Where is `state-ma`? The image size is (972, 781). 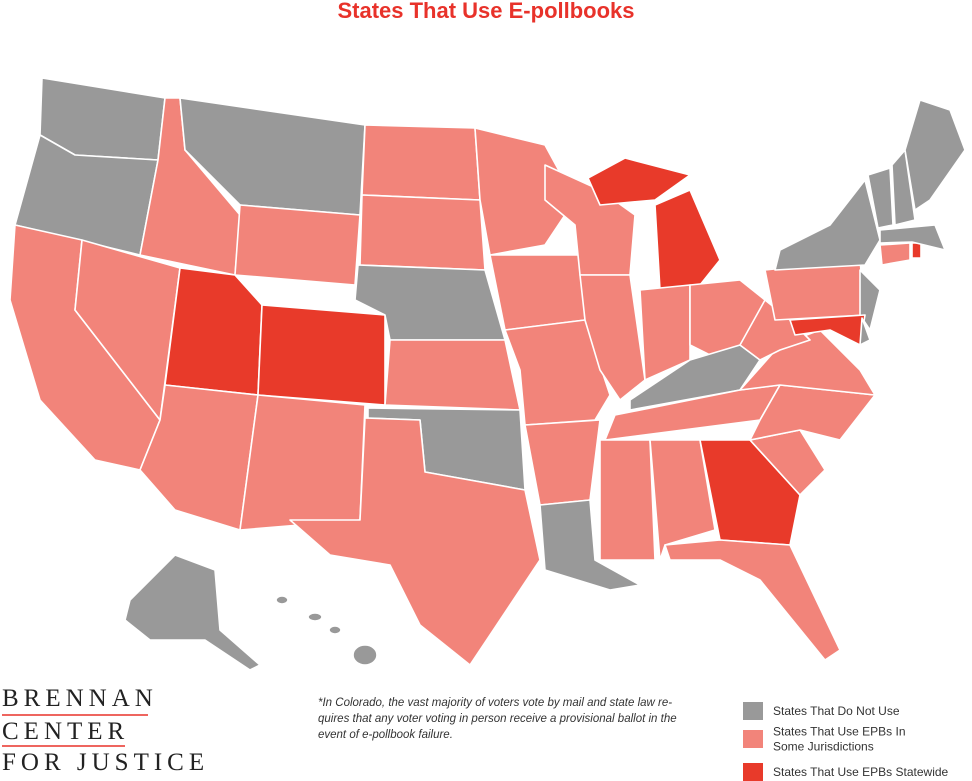 state-ma is located at coordinates (912, 237).